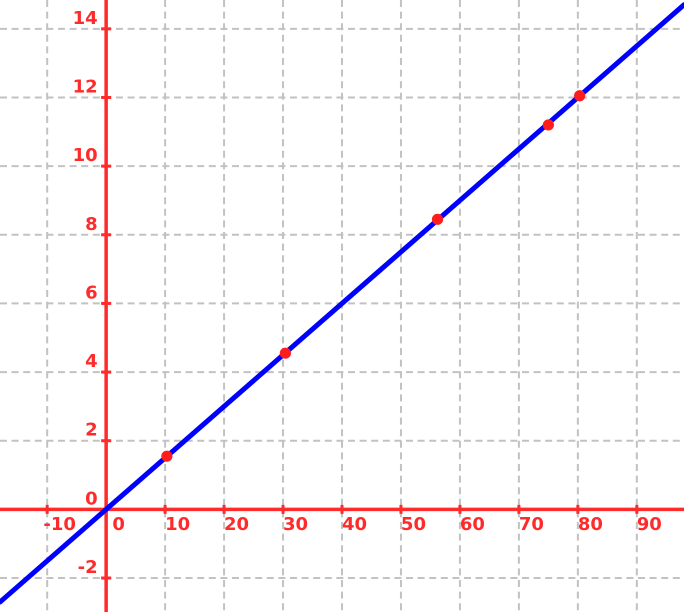 This screenshot has height=612, width=684. I want to click on x-tick-label: 90, so click(649, 524).